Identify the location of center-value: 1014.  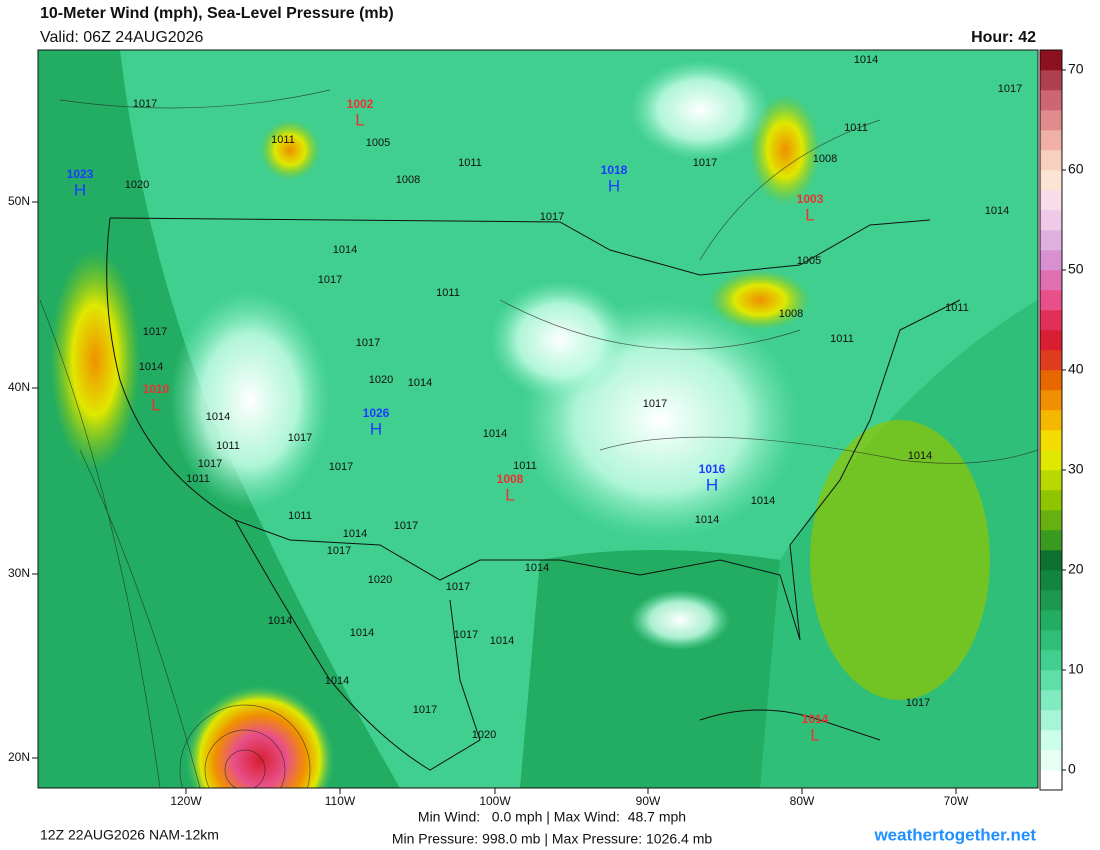
(815, 719).